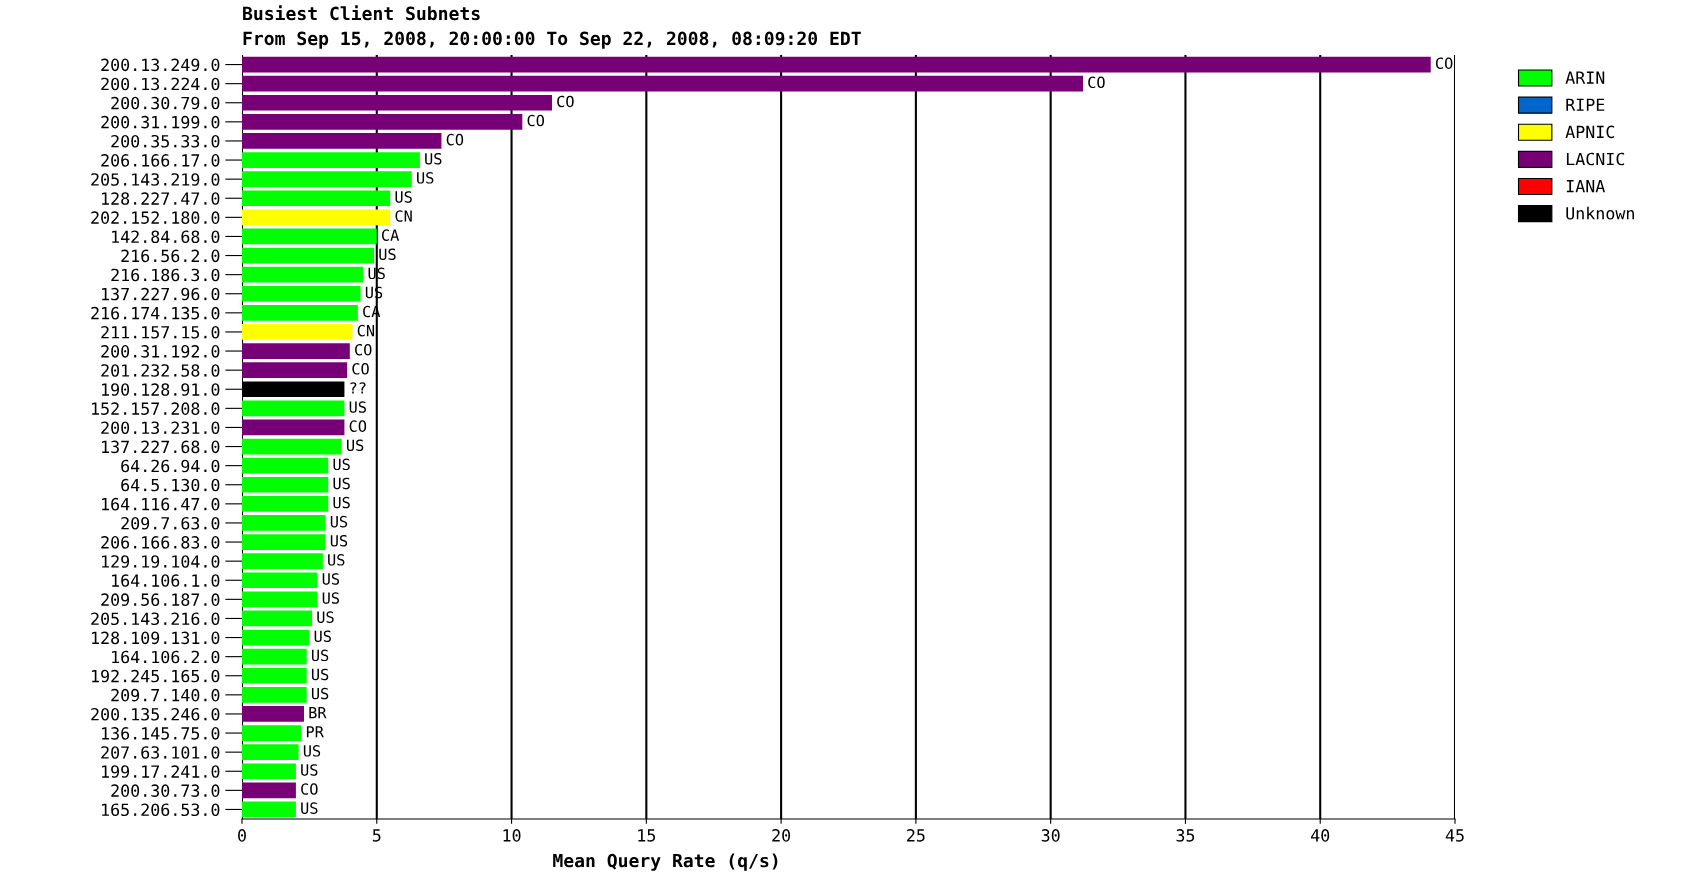 The height and width of the screenshot is (889, 1689). What do you see at coordinates (170, 466) in the screenshot?
I see `y-tick-label: 64.26.94.0` at bounding box center [170, 466].